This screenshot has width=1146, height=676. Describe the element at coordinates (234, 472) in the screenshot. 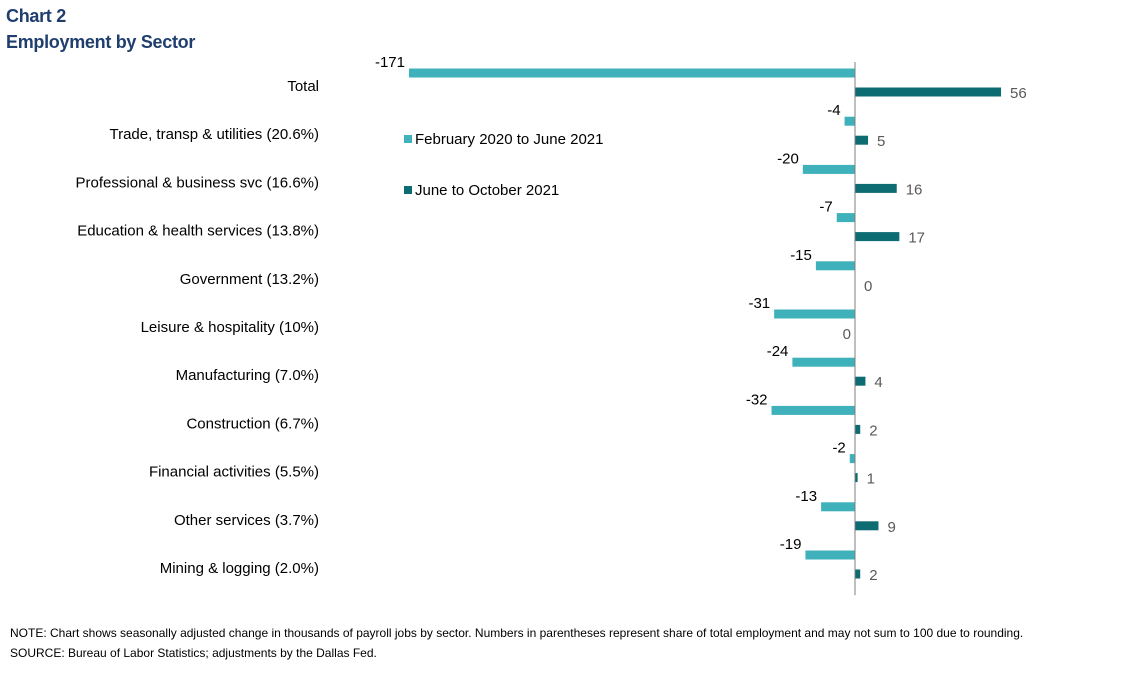

I see `category-label: Financial activities (5.5%)` at that location.